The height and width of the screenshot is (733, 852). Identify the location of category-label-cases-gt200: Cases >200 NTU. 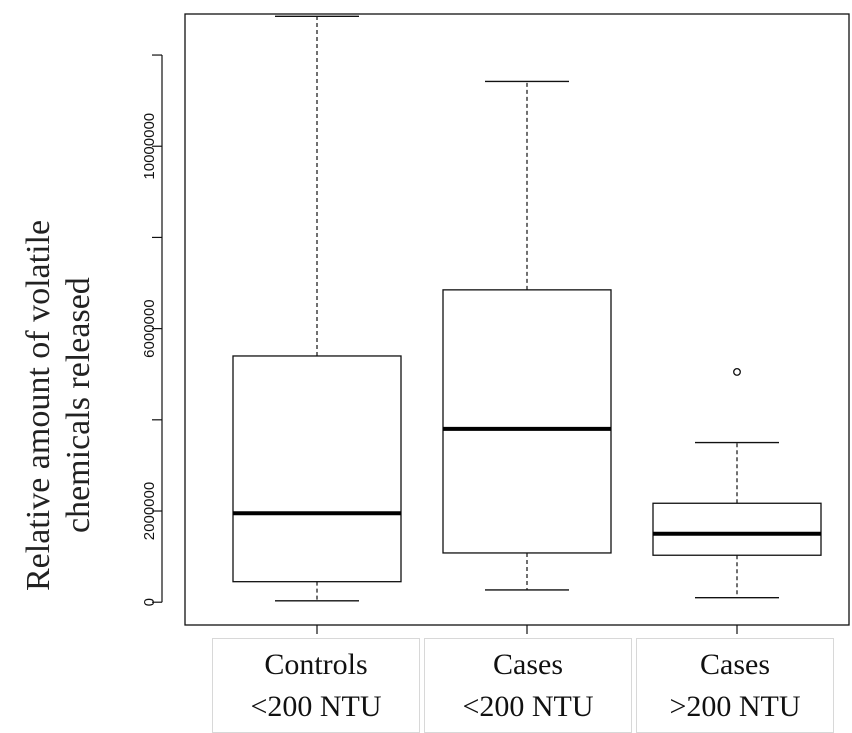
(735, 685).